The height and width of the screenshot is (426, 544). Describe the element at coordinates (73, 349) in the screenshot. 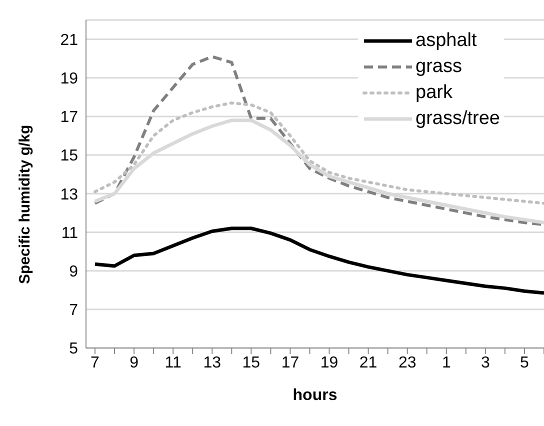

I see `y-tick-label: 5` at that location.